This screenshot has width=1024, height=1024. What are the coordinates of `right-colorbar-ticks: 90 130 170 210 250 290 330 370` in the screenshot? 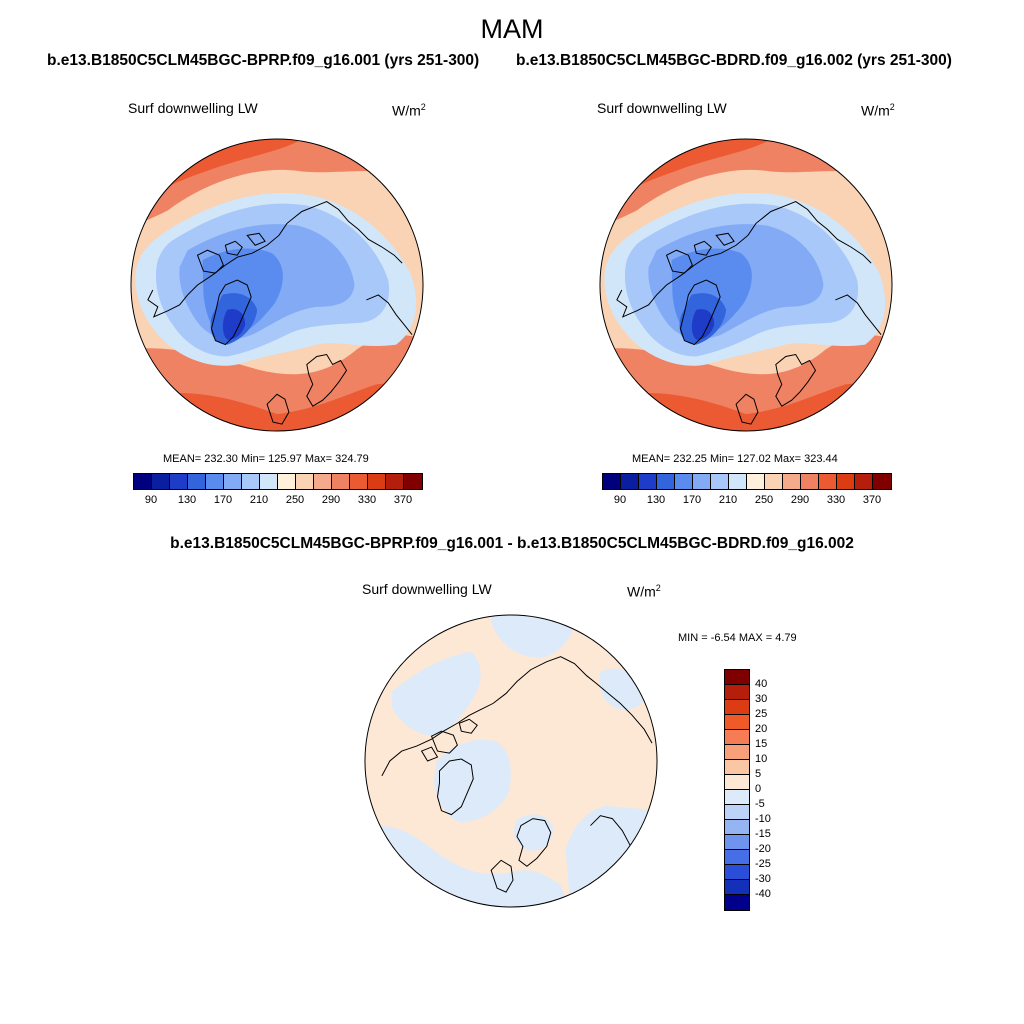 It's located at (747, 501).